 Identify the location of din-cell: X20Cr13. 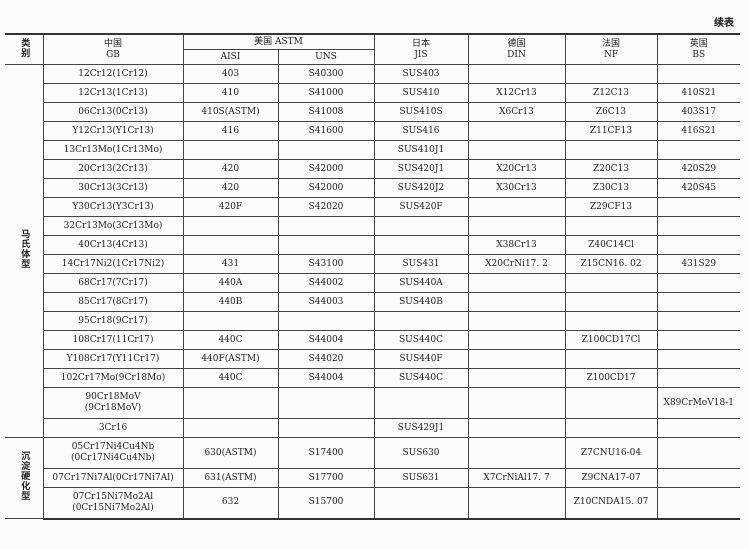
(516, 169).